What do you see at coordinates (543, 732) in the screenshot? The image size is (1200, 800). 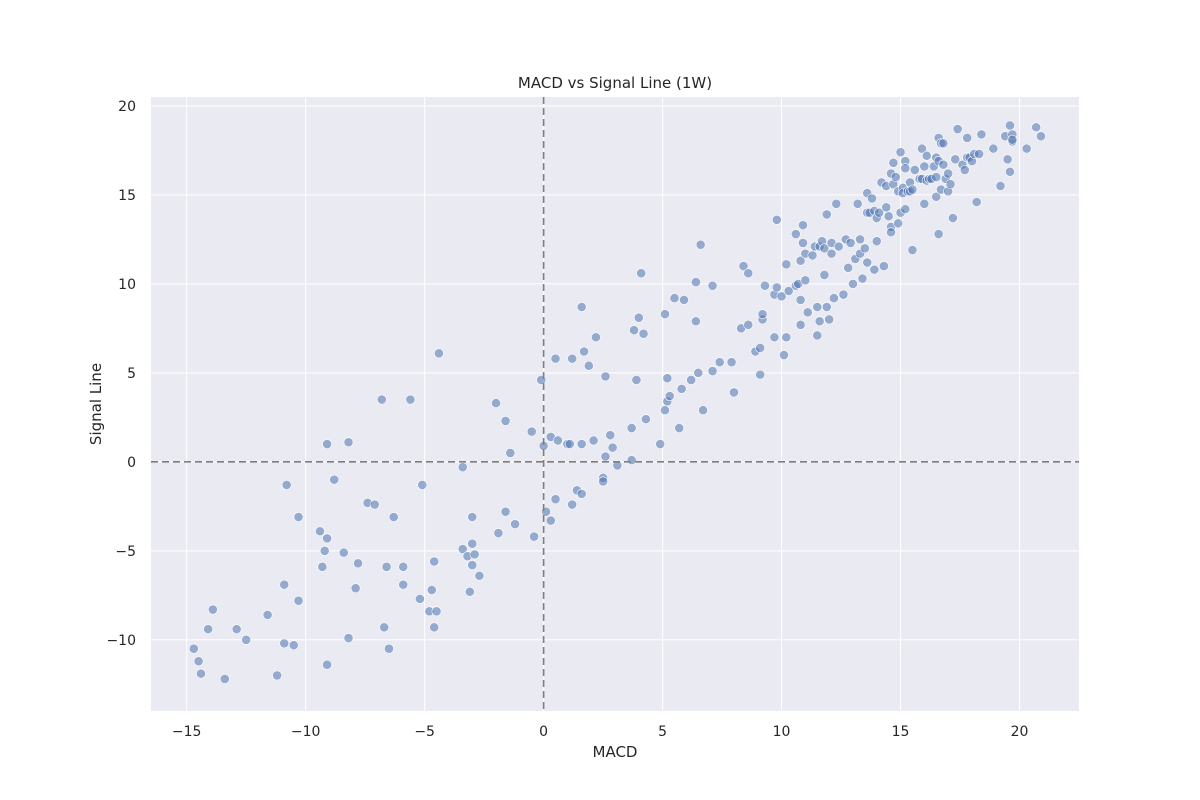 I see `x-tick-label: 0` at bounding box center [543, 732].